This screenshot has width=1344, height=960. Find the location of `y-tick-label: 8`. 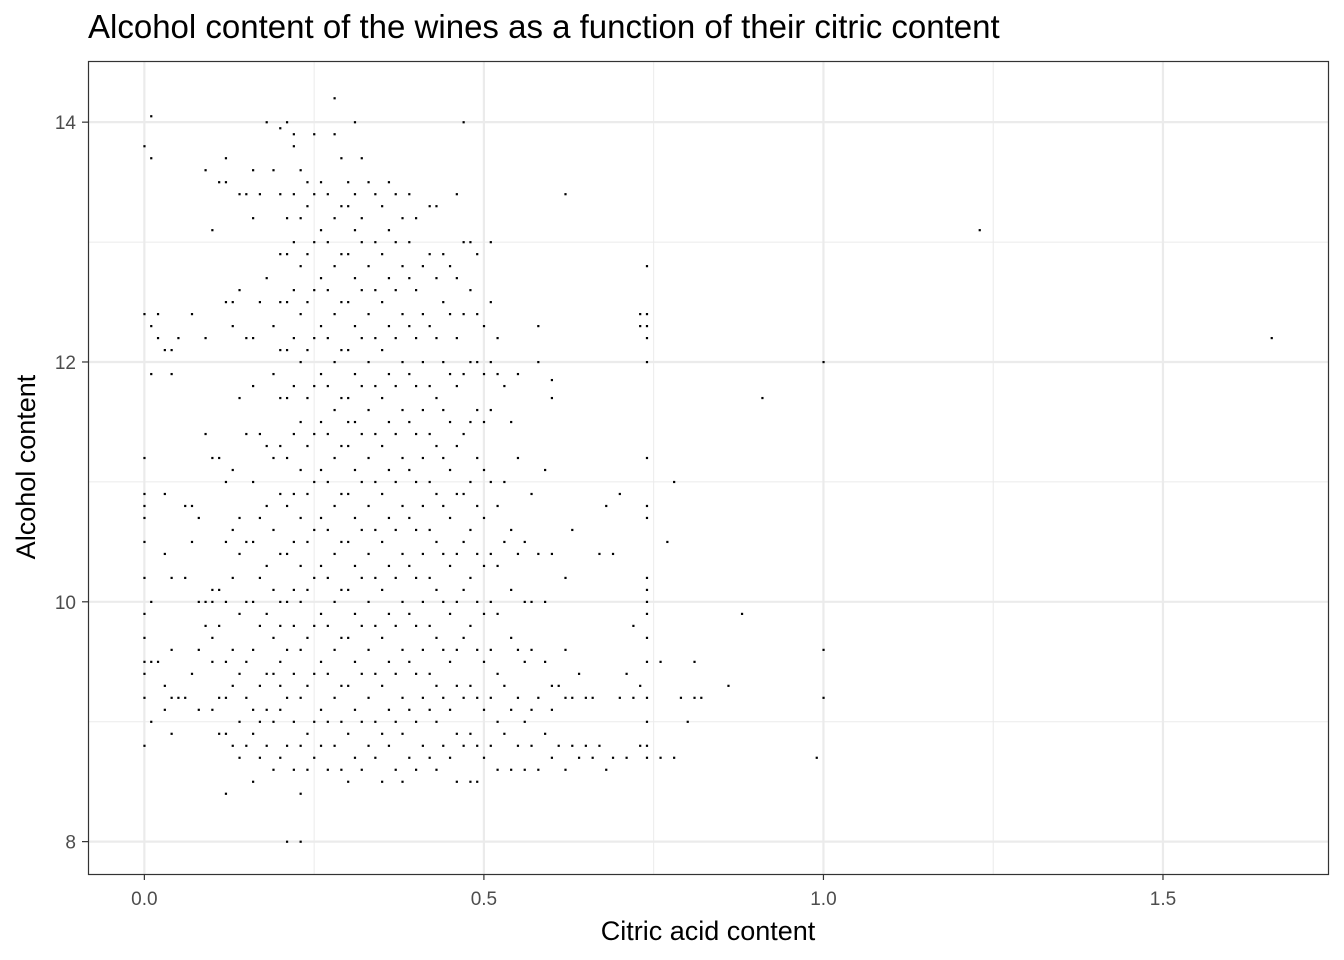

y-tick-label: 8 is located at coordinates (70, 843).